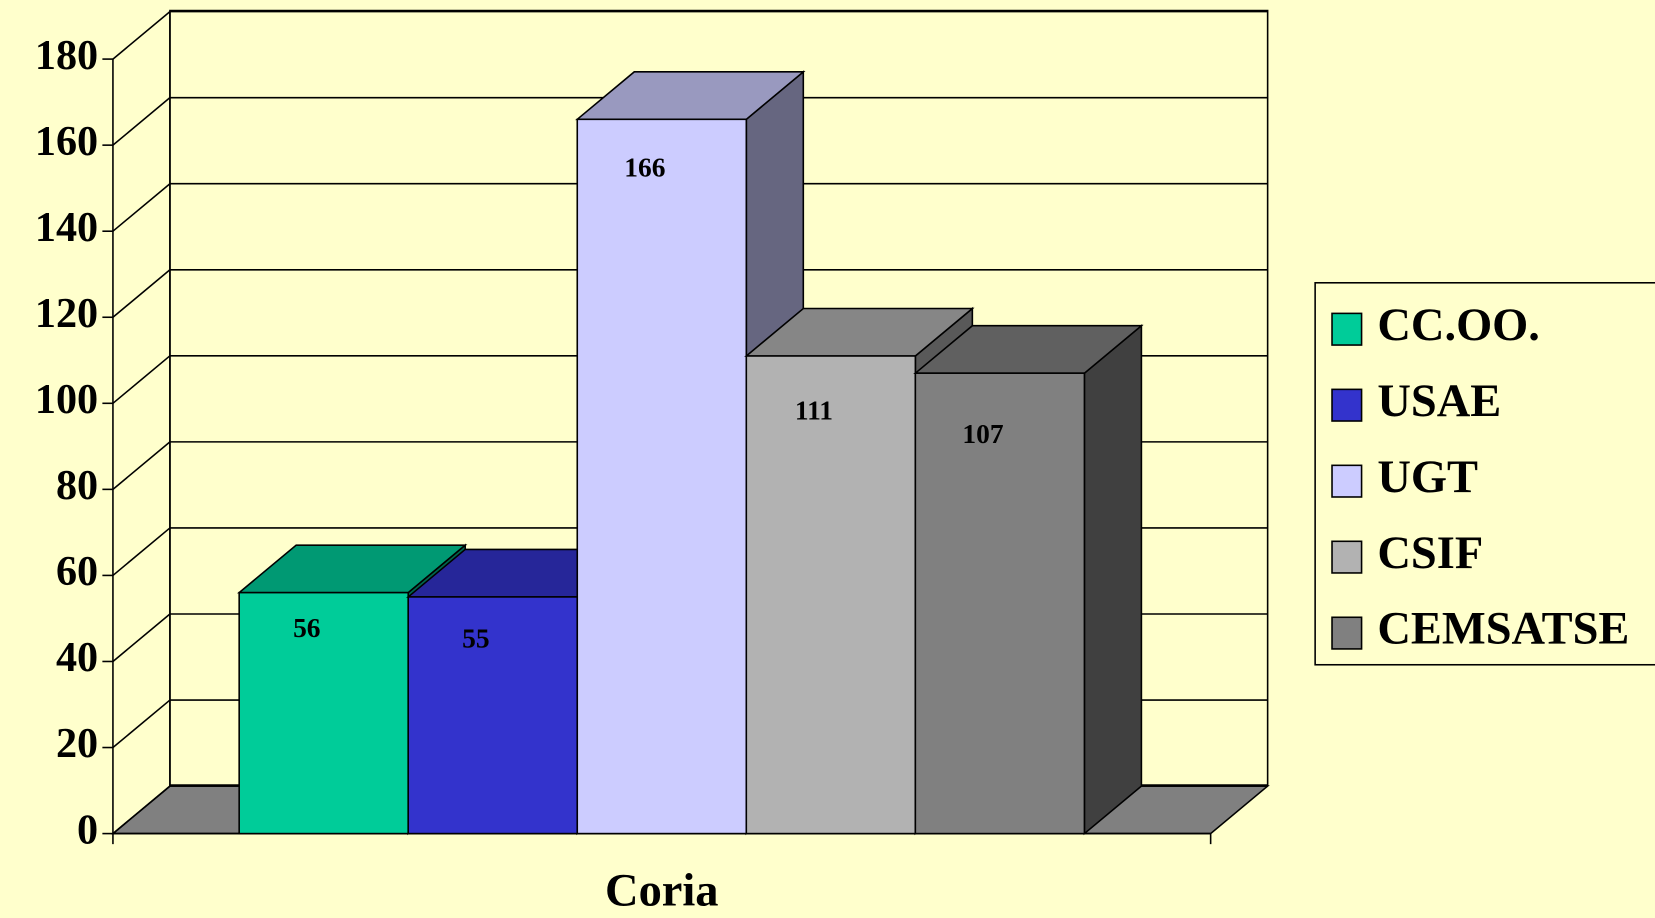 The height and width of the screenshot is (918, 1655). I want to click on y-tick-label: 60, so click(77, 571).